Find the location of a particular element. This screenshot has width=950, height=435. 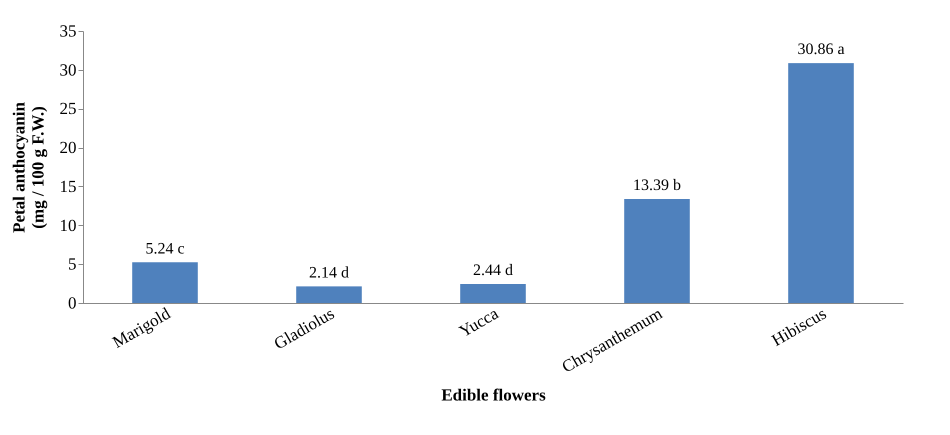

x-axis-title: Edible flowers is located at coordinates (493, 395).